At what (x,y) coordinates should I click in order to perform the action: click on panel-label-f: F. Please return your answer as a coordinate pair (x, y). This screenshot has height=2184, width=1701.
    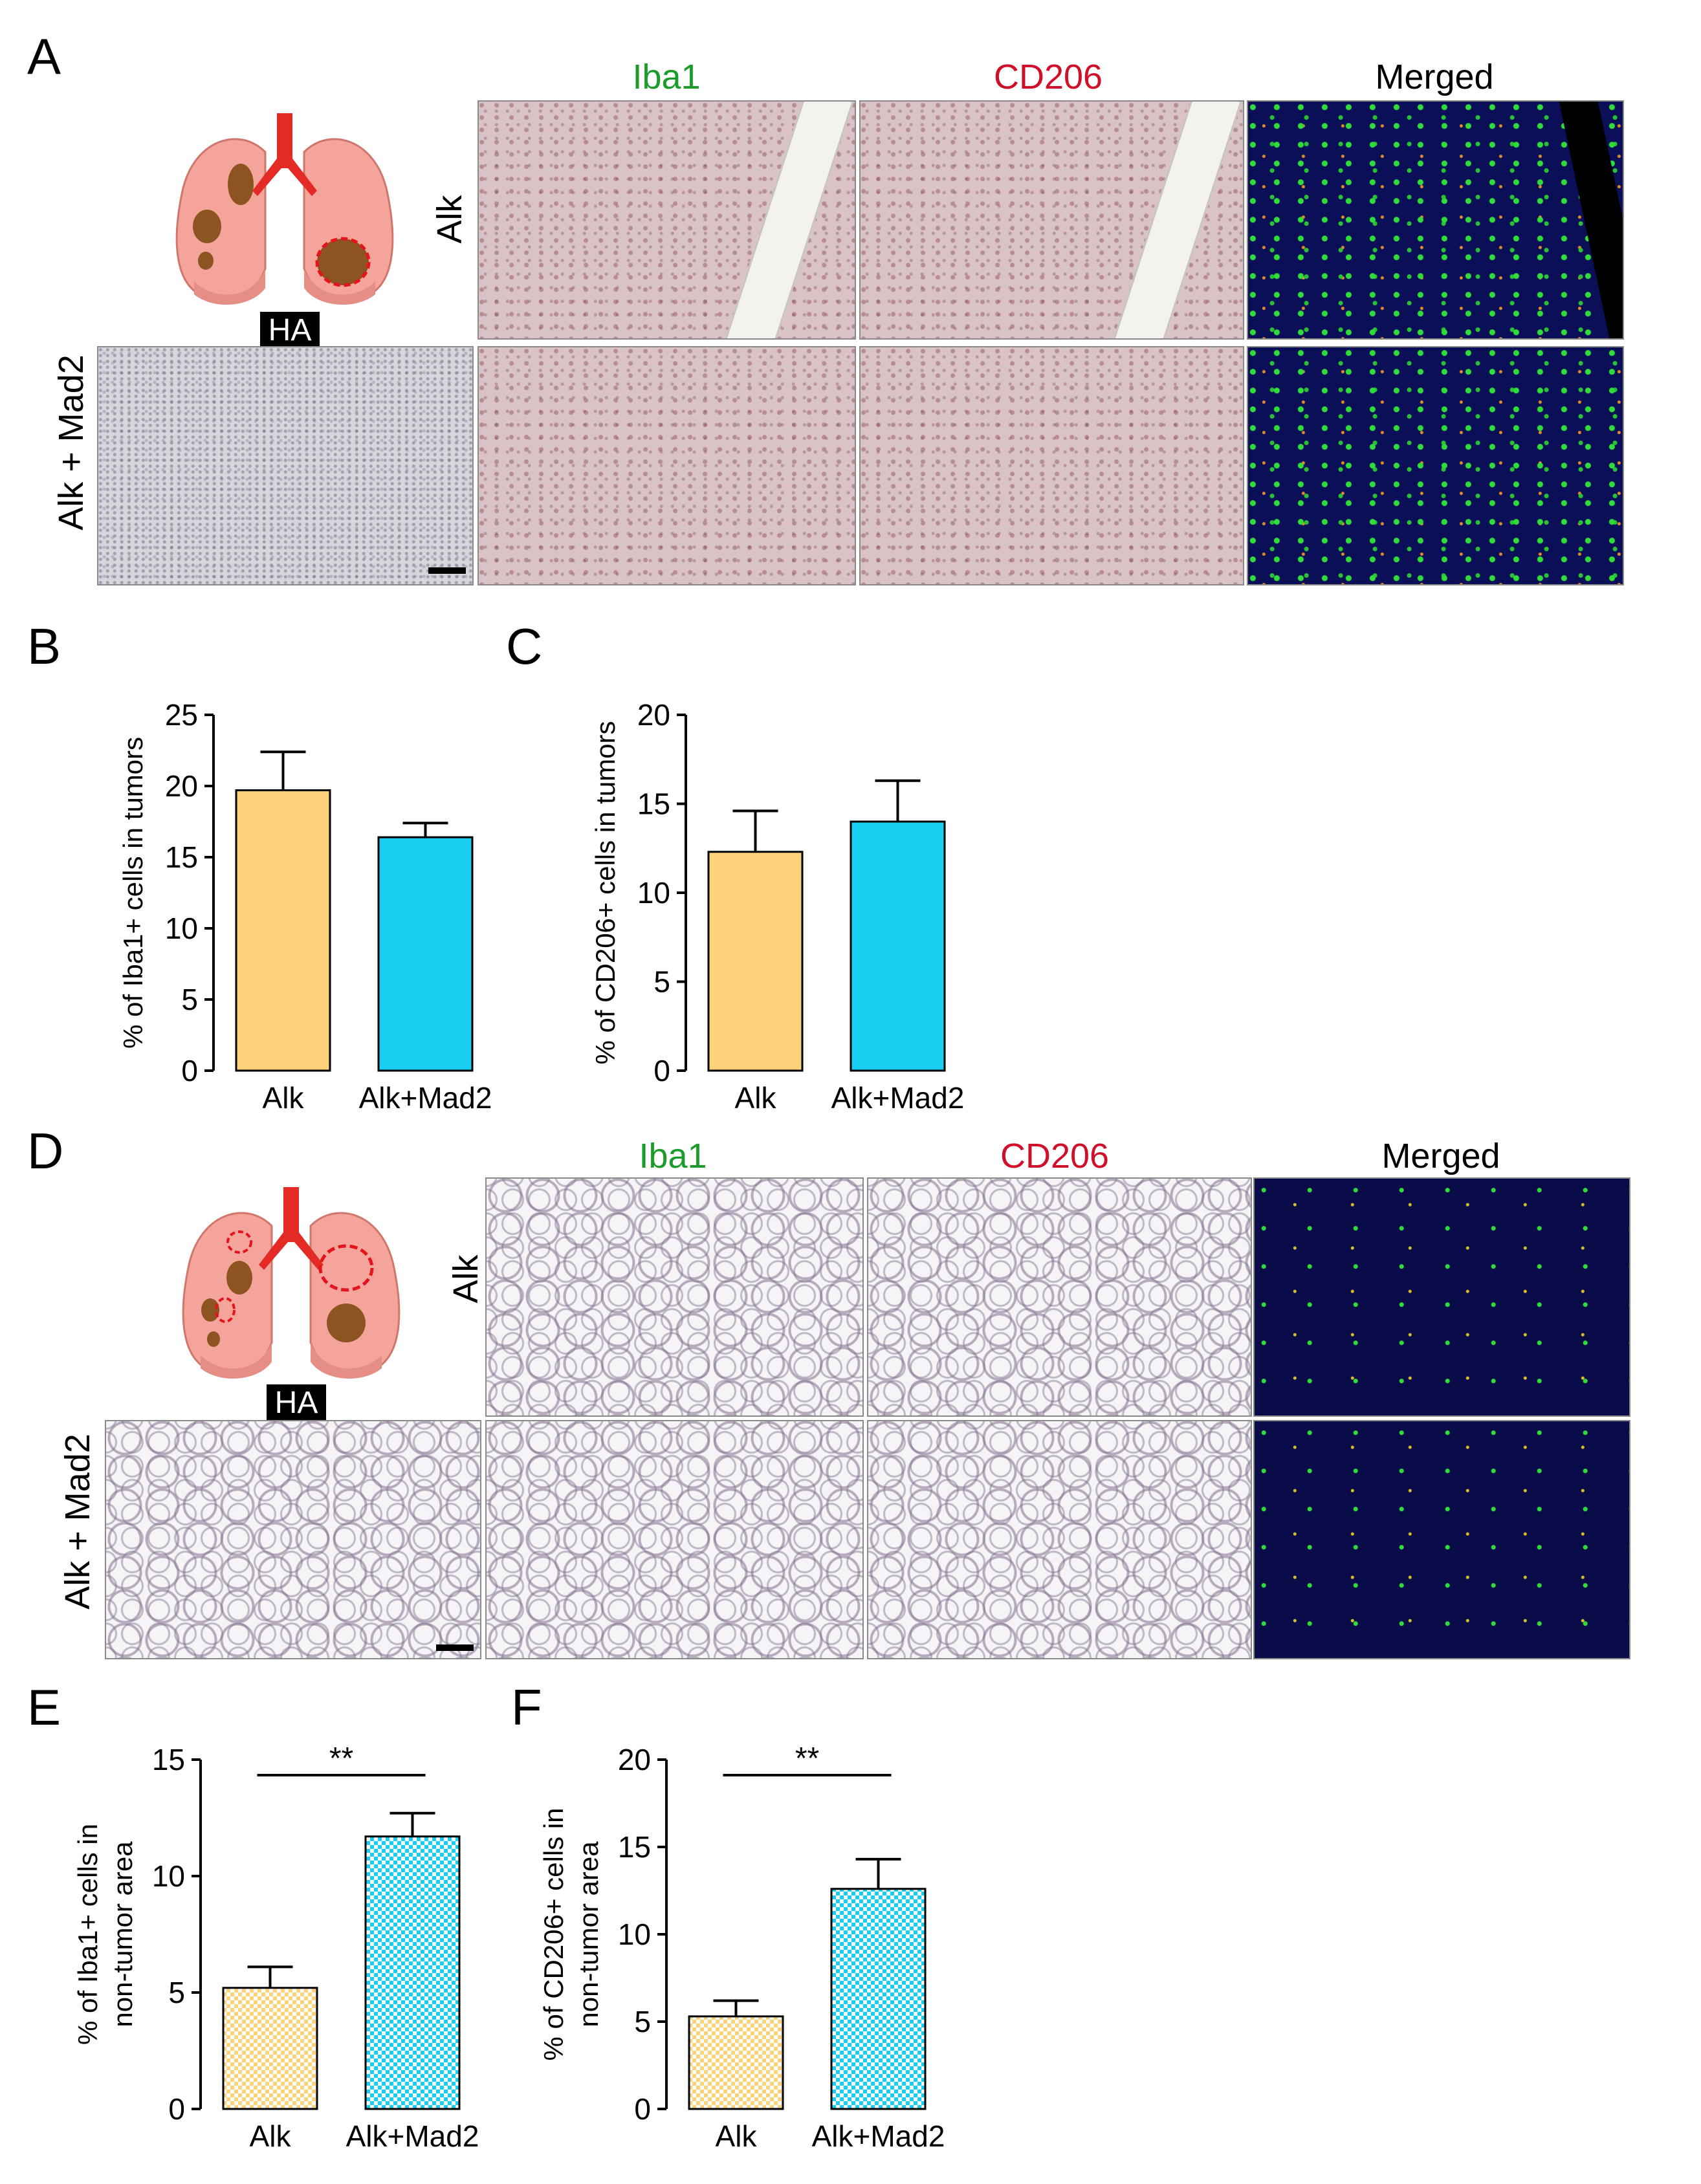
    Looking at the image, I should click on (526, 1707).